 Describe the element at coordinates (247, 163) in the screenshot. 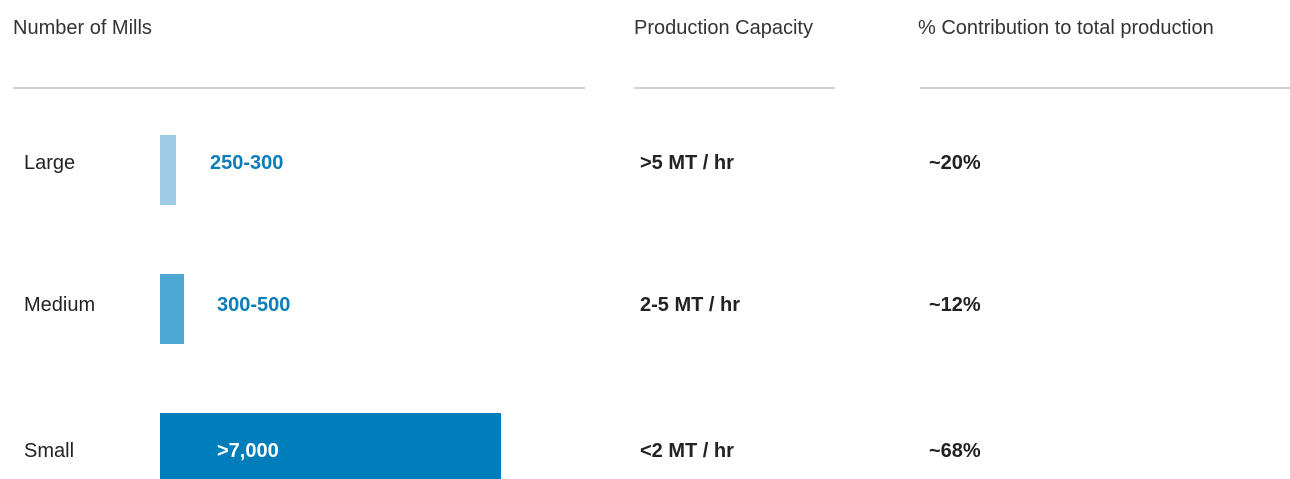

I see `mill-count-large: 250-300` at that location.